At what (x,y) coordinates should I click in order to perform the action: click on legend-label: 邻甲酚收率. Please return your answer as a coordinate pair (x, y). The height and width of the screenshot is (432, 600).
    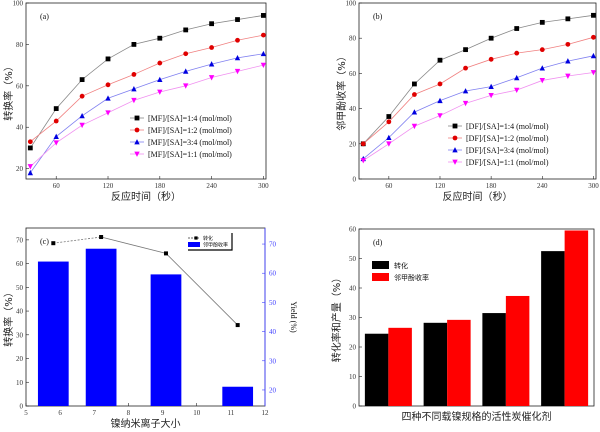
    Looking at the image, I should click on (411, 277).